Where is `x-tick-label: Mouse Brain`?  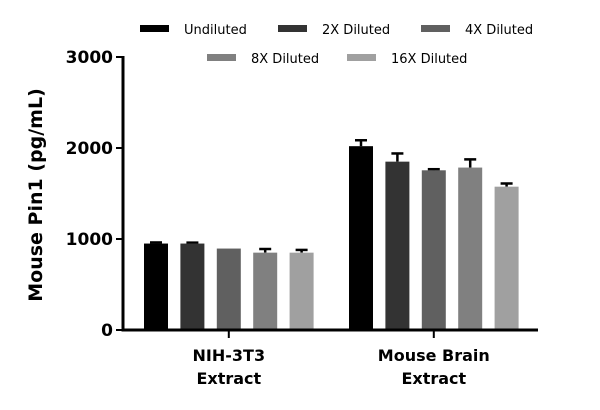
x-tick-label: Mouse Brain is located at coordinates (434, 355).